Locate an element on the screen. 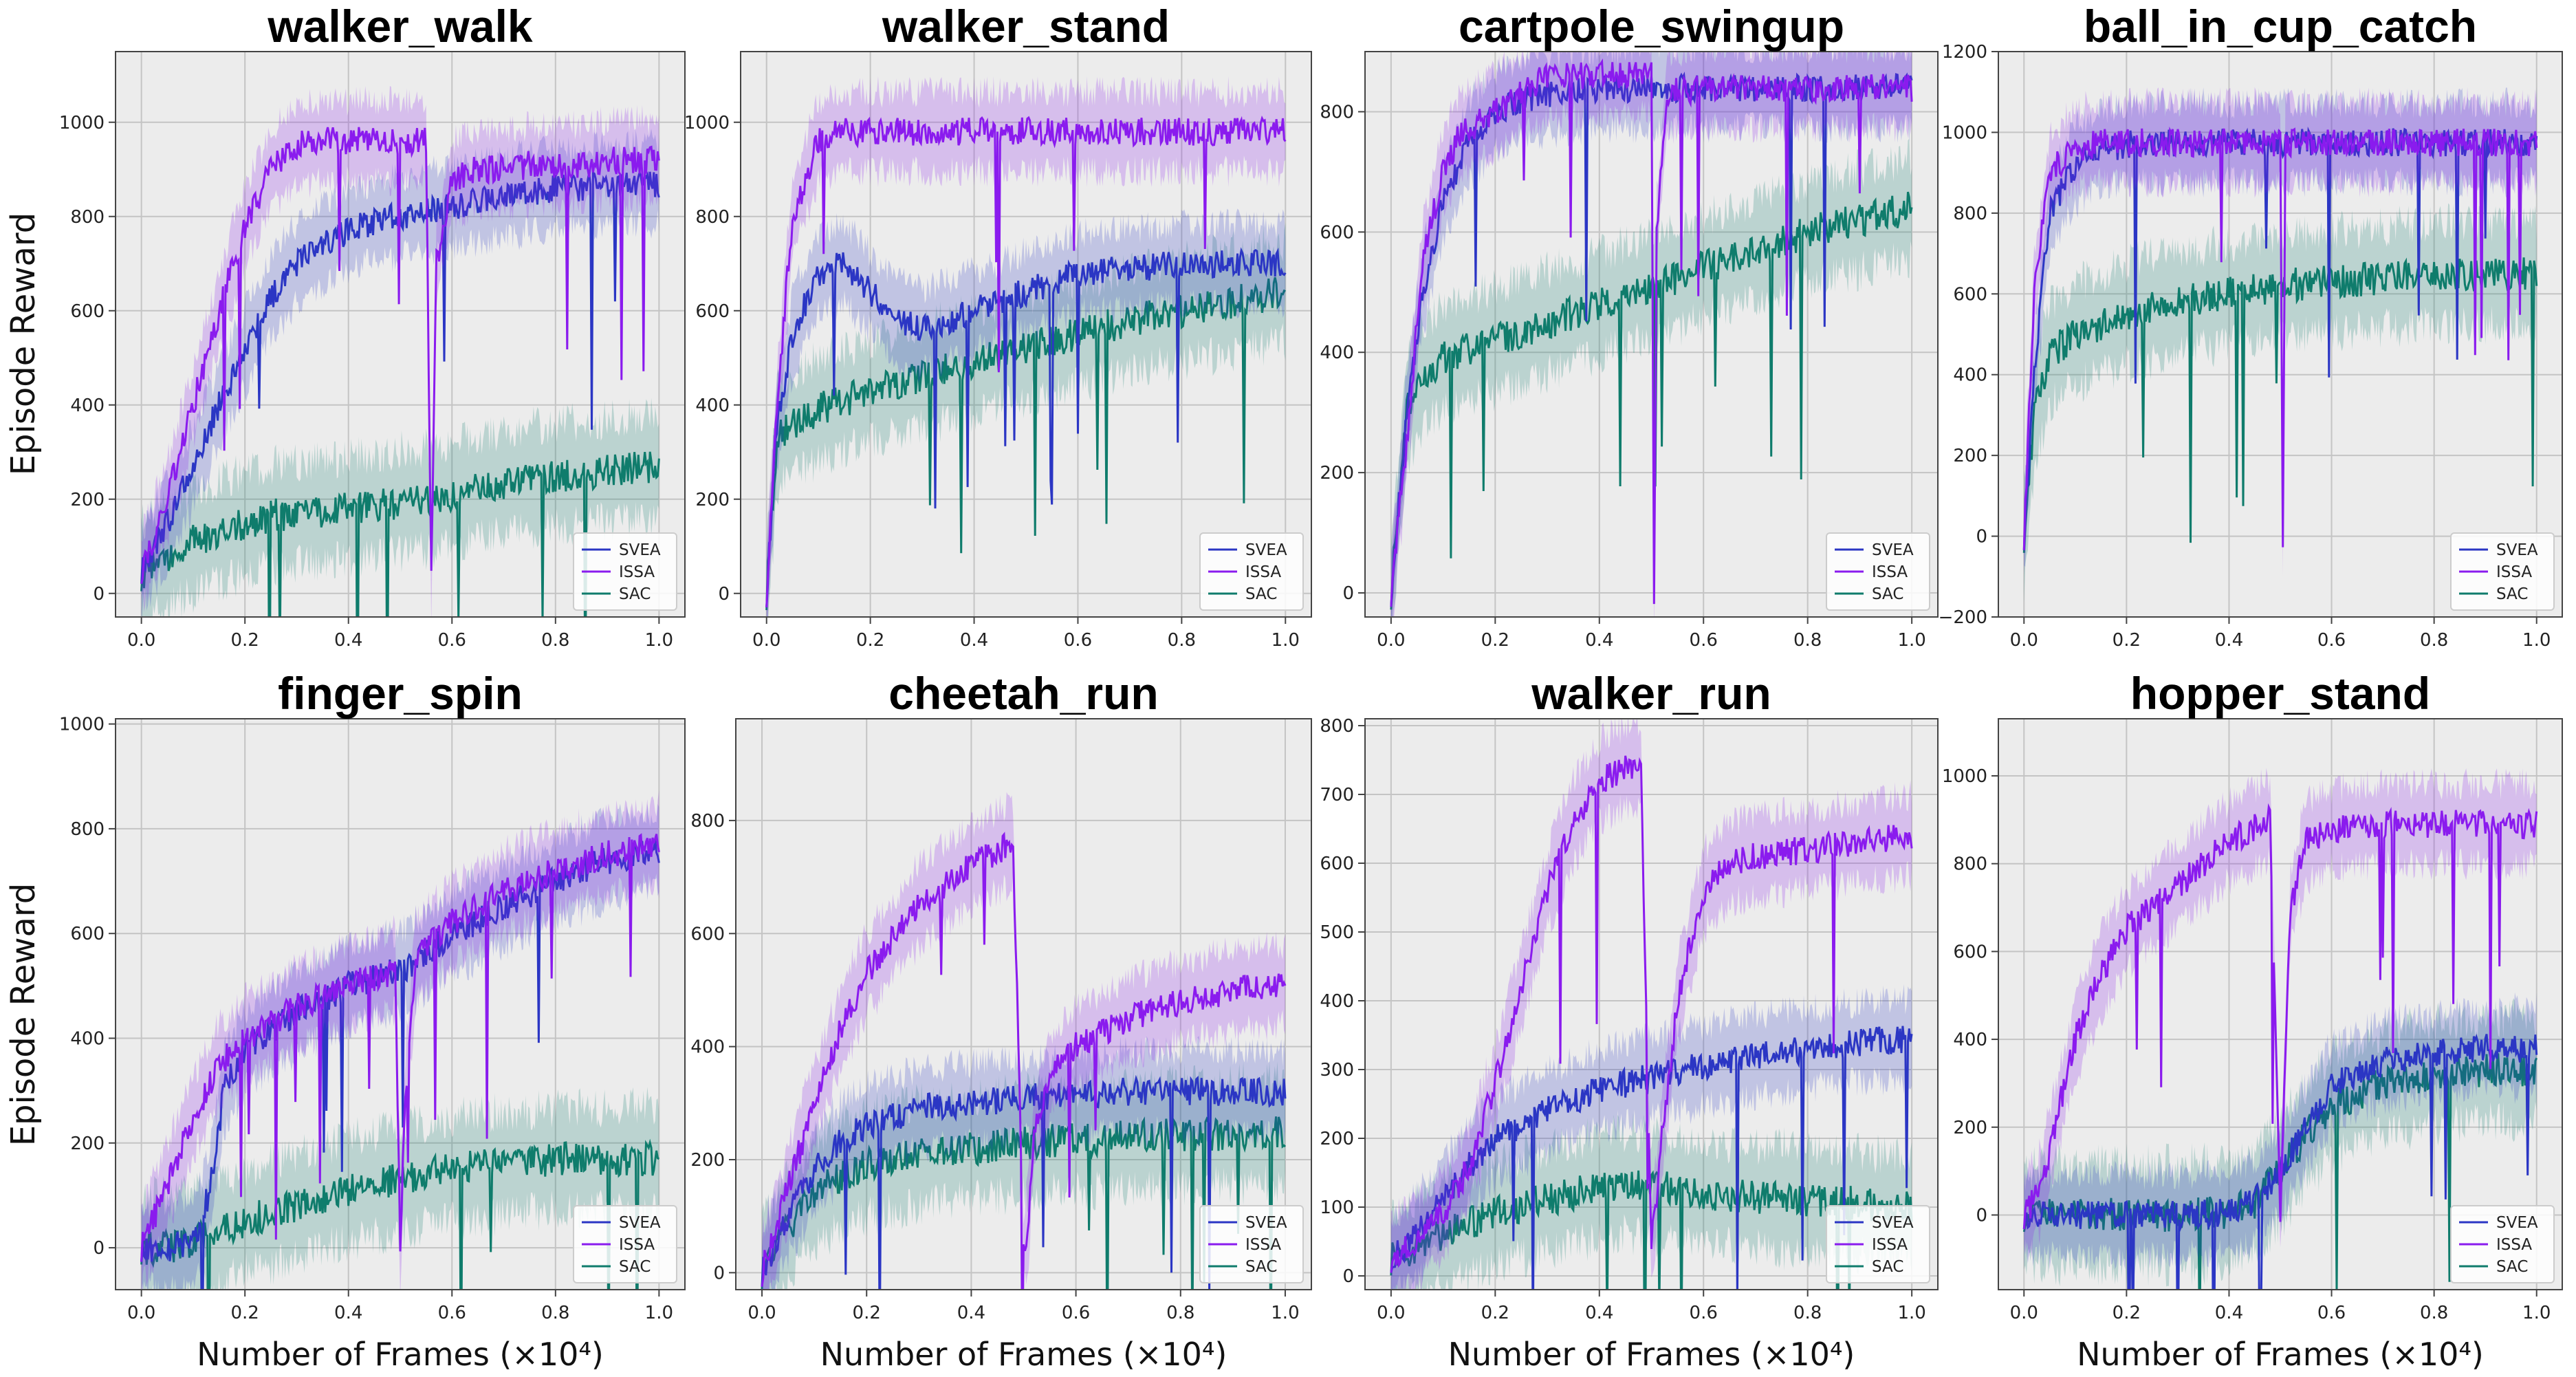 The height and width of the screenshot is (1377, 2576). y-tick-label: 1200 is located at coordinates (1964, 52).